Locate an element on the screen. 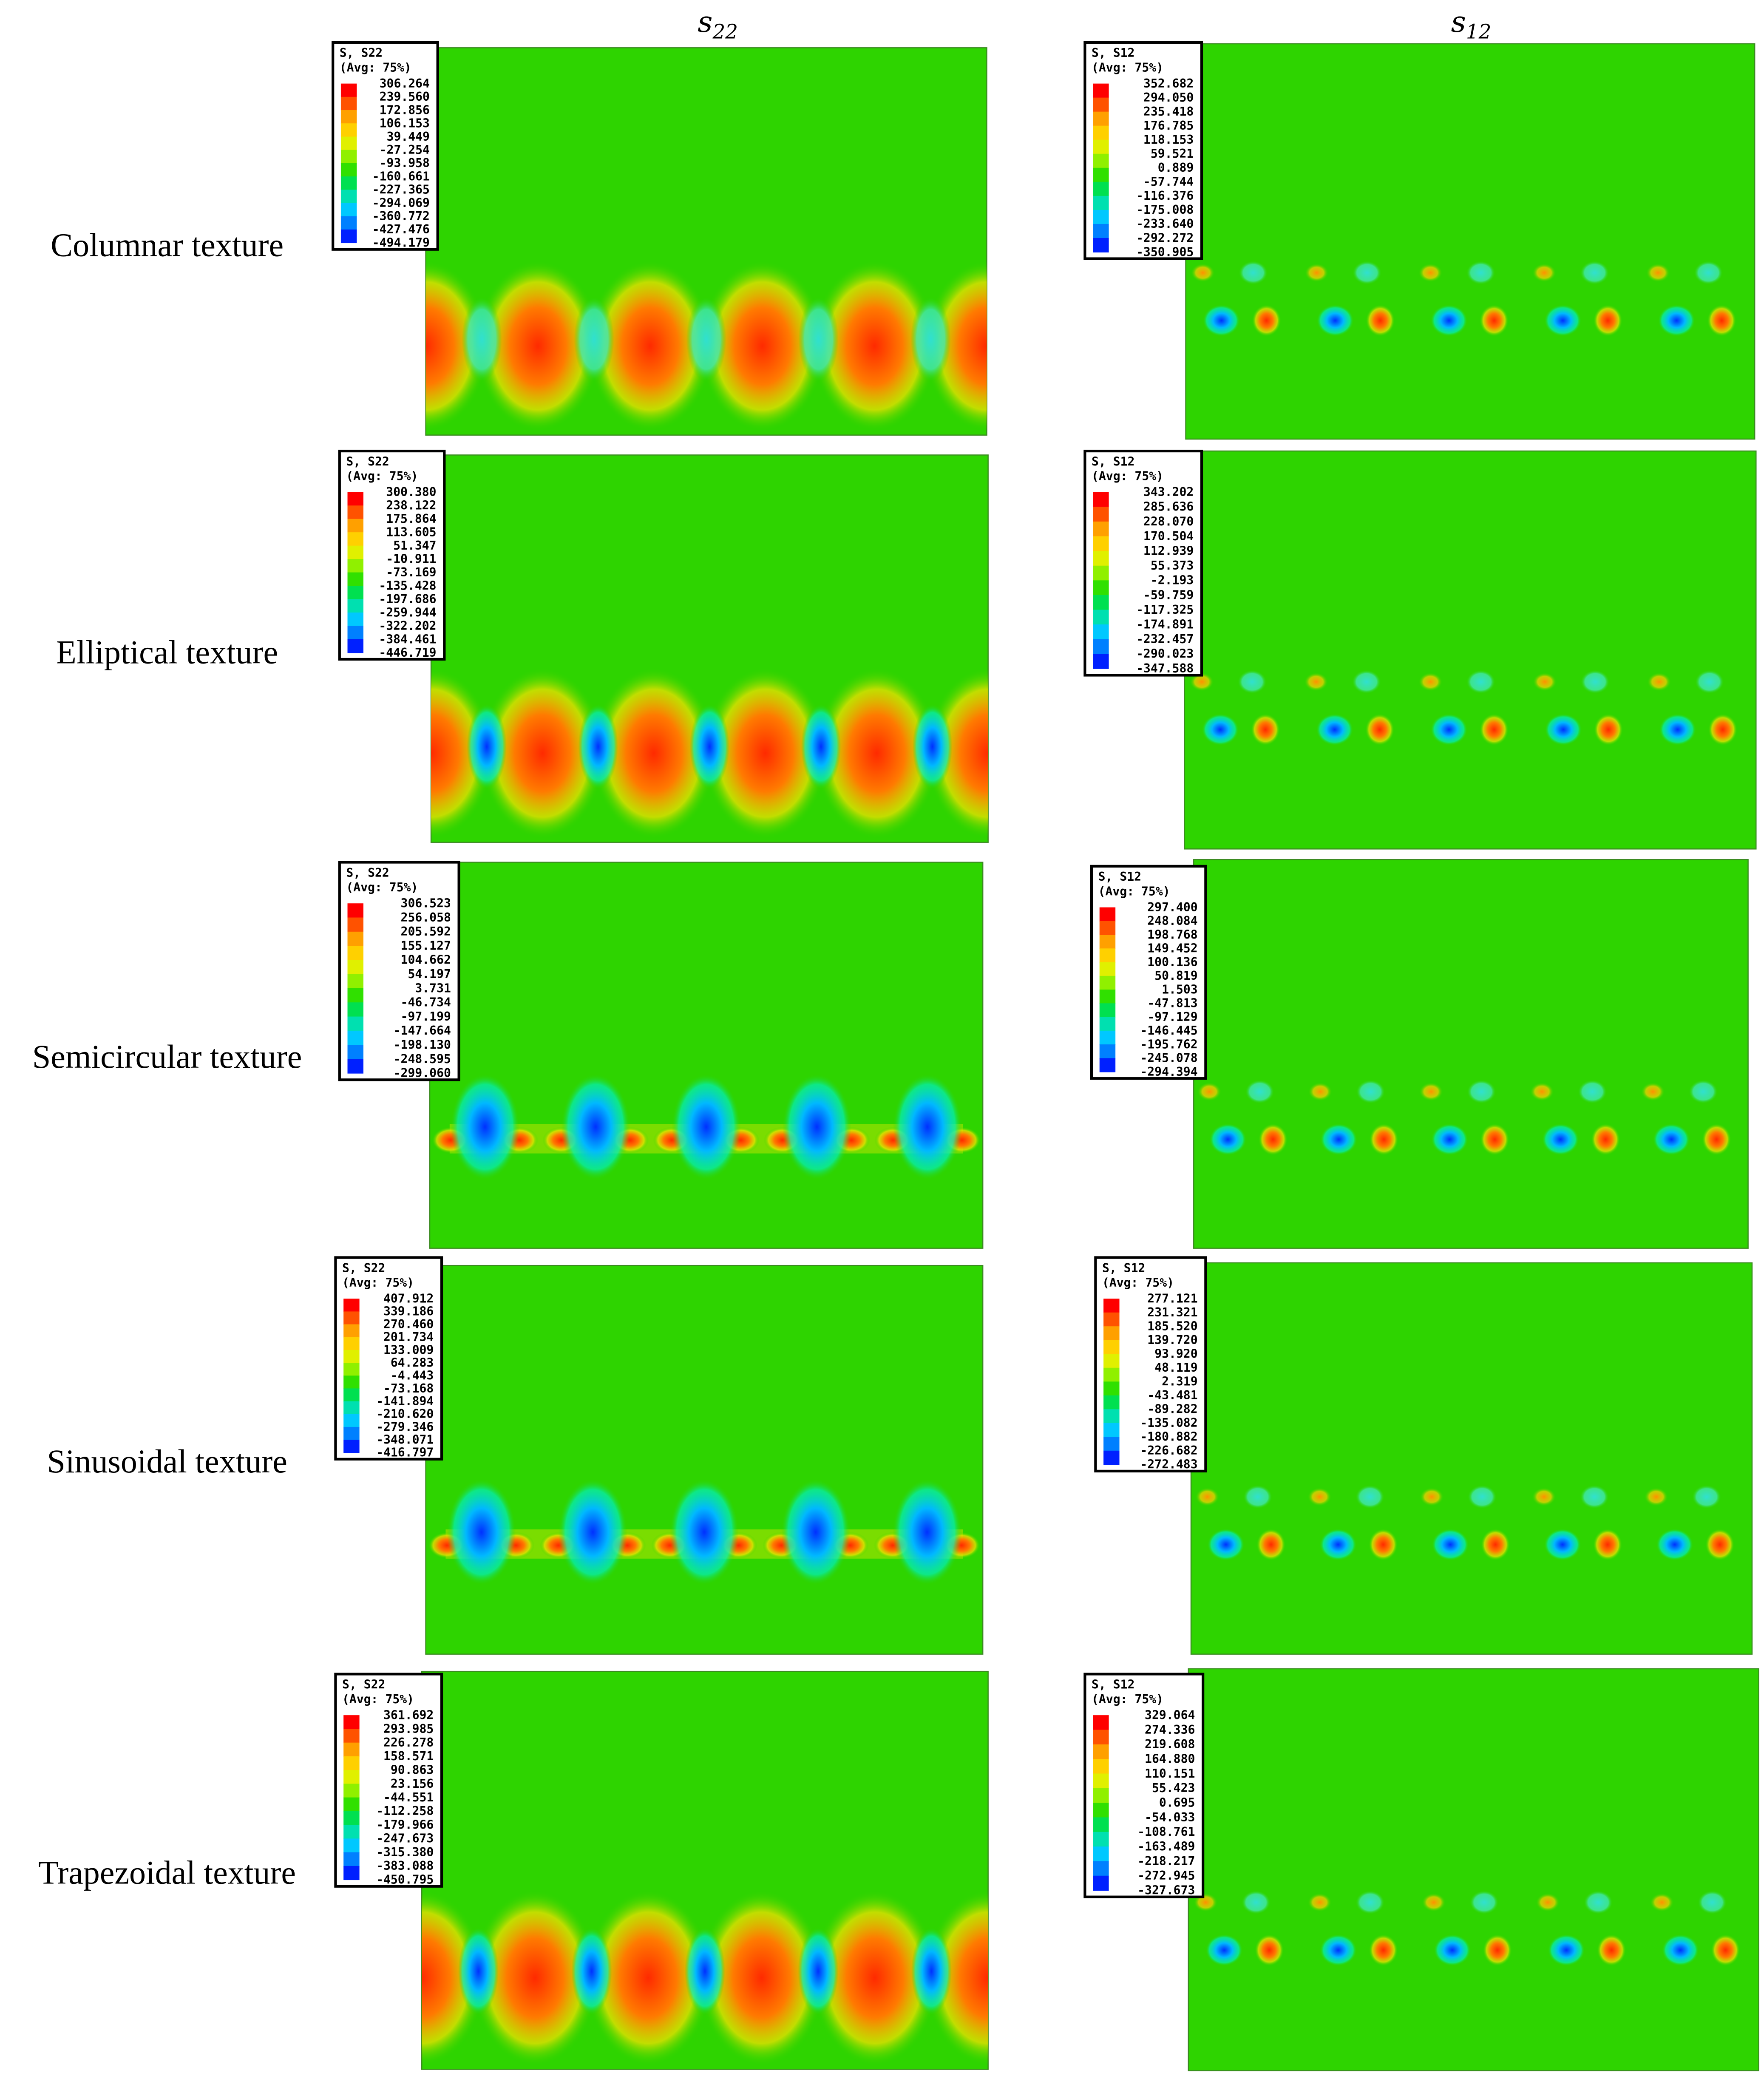 The height and width of the screenshot is (2076, 1764). legend-value: 270.460 is located at coordinates (408, 1324).